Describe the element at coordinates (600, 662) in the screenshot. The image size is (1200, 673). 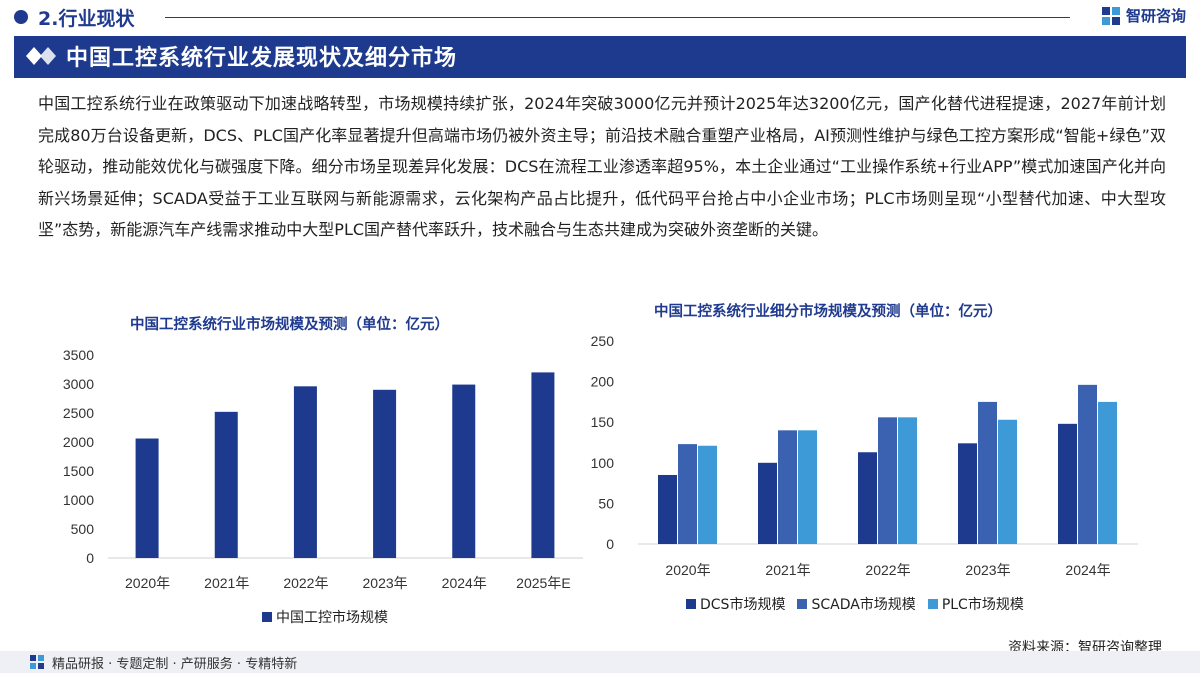
I see `footer-band` at that location.